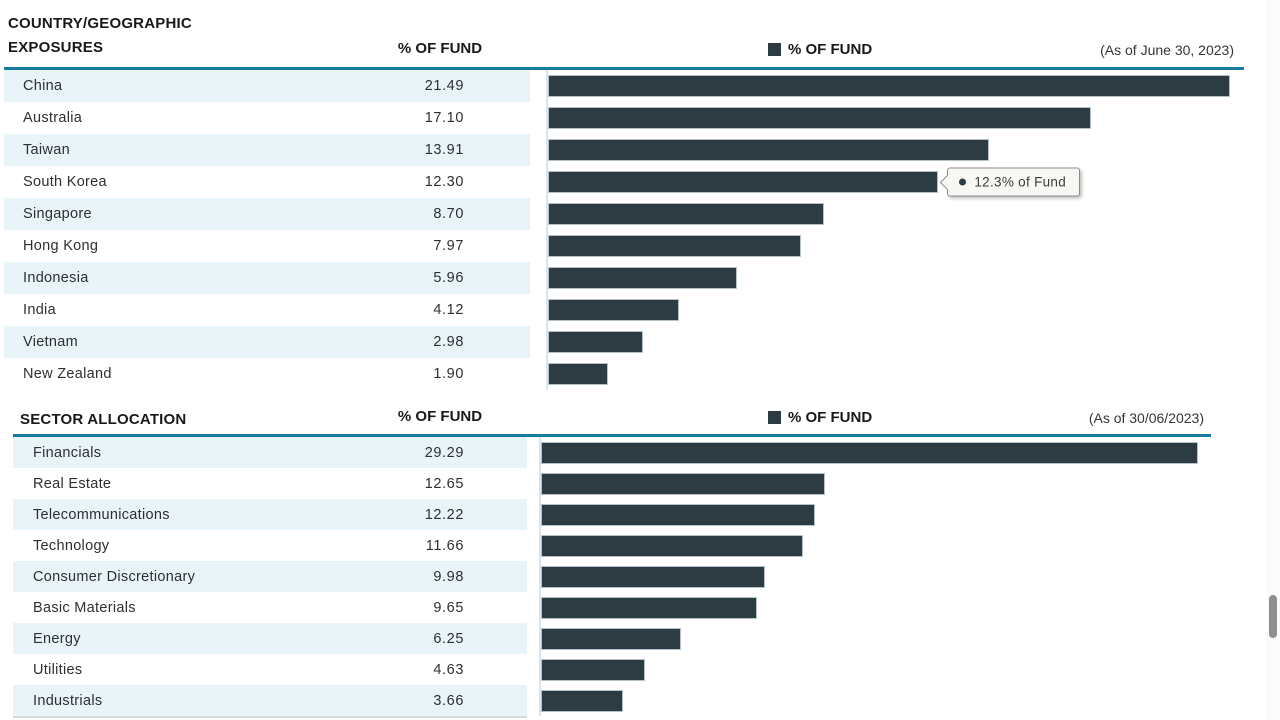 The height and width of the screenshot is (720, 1280). Describe the element at coordinates (100, 23) in the screenshot. I see `country-title-line1: COUNTRY/GEOGRAPHIC` at that location.